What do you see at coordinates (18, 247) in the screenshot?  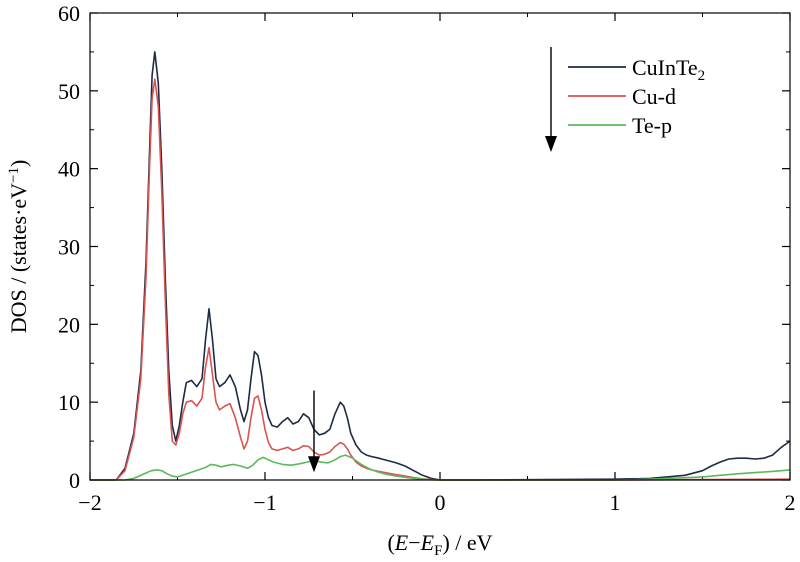 I see `y-axis-title: DOS / (states·eV−1)` at bounding box center [18, 247].